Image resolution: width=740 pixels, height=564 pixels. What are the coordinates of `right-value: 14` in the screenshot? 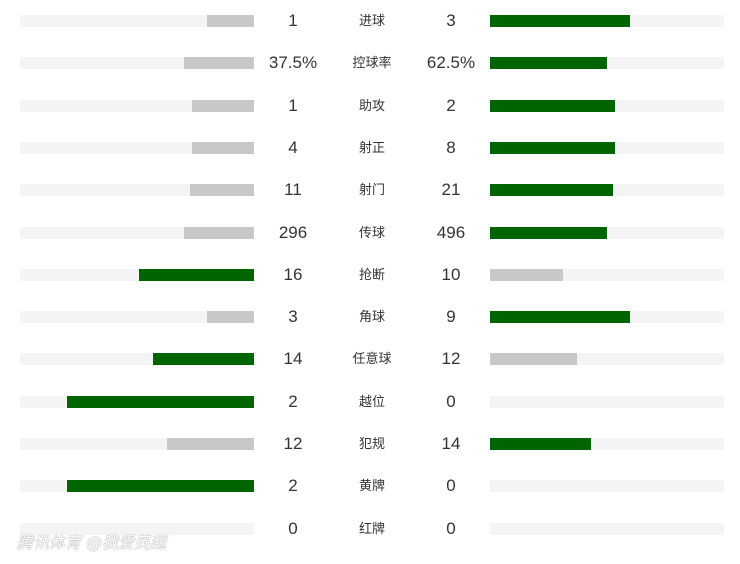 It's located at (451, 443).